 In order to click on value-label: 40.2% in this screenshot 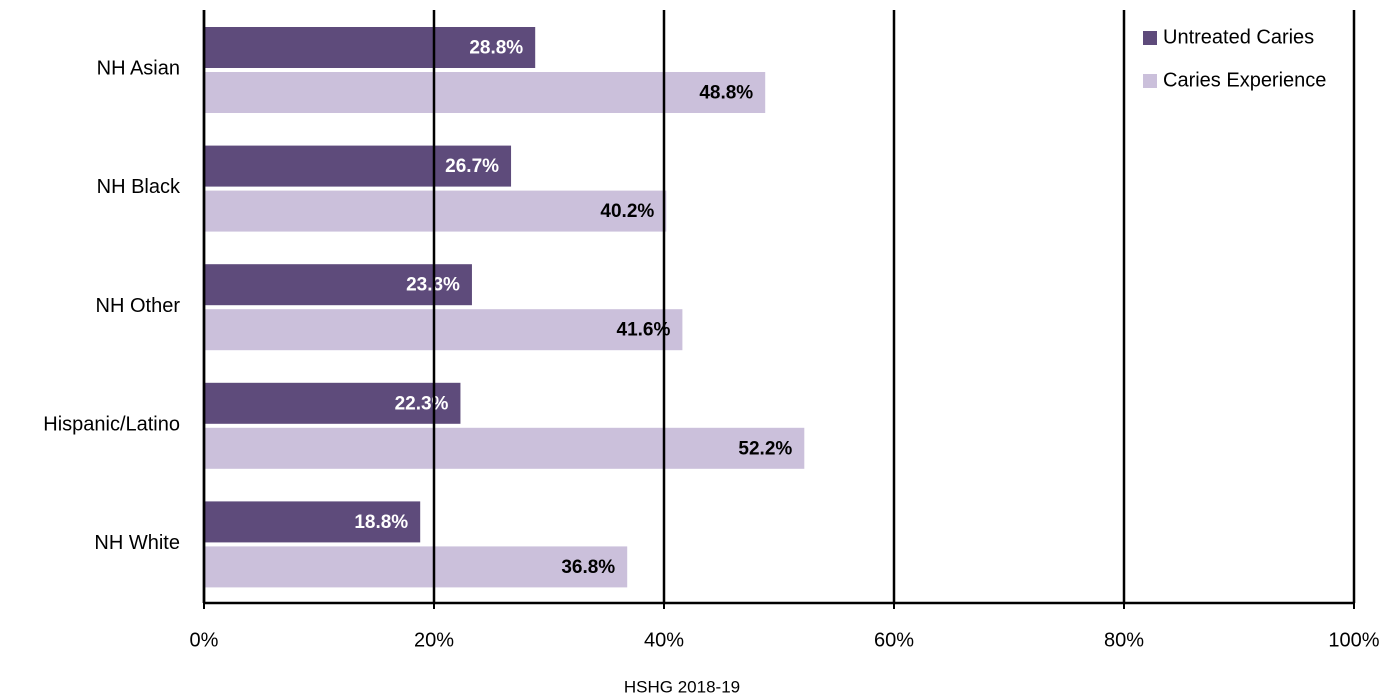, I will do `click(627, 211)`.